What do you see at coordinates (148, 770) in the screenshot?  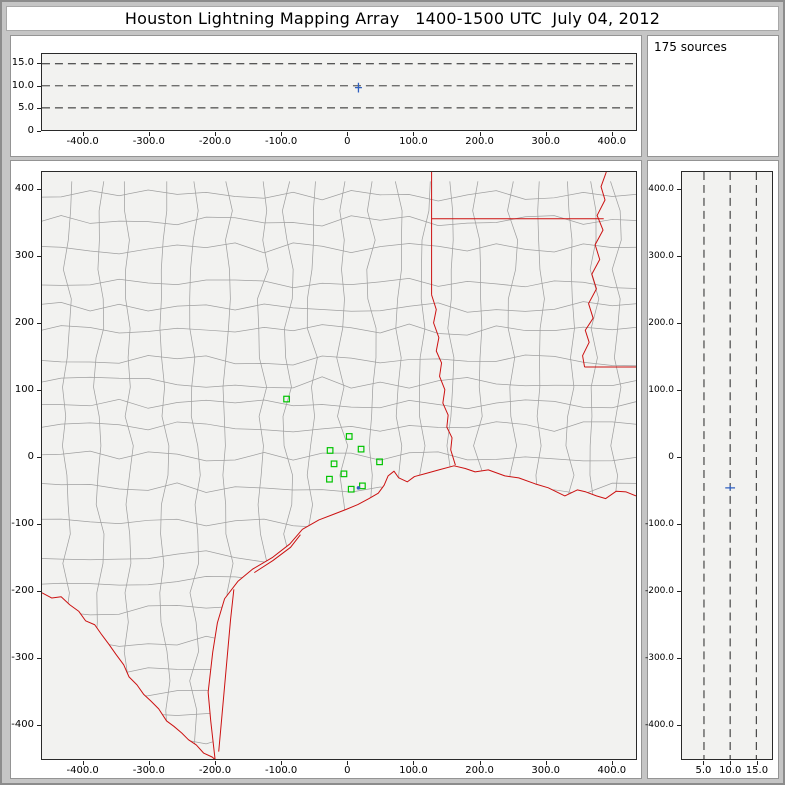 I see `x-tick-label: -300.0` at bounding box center [148, 770].